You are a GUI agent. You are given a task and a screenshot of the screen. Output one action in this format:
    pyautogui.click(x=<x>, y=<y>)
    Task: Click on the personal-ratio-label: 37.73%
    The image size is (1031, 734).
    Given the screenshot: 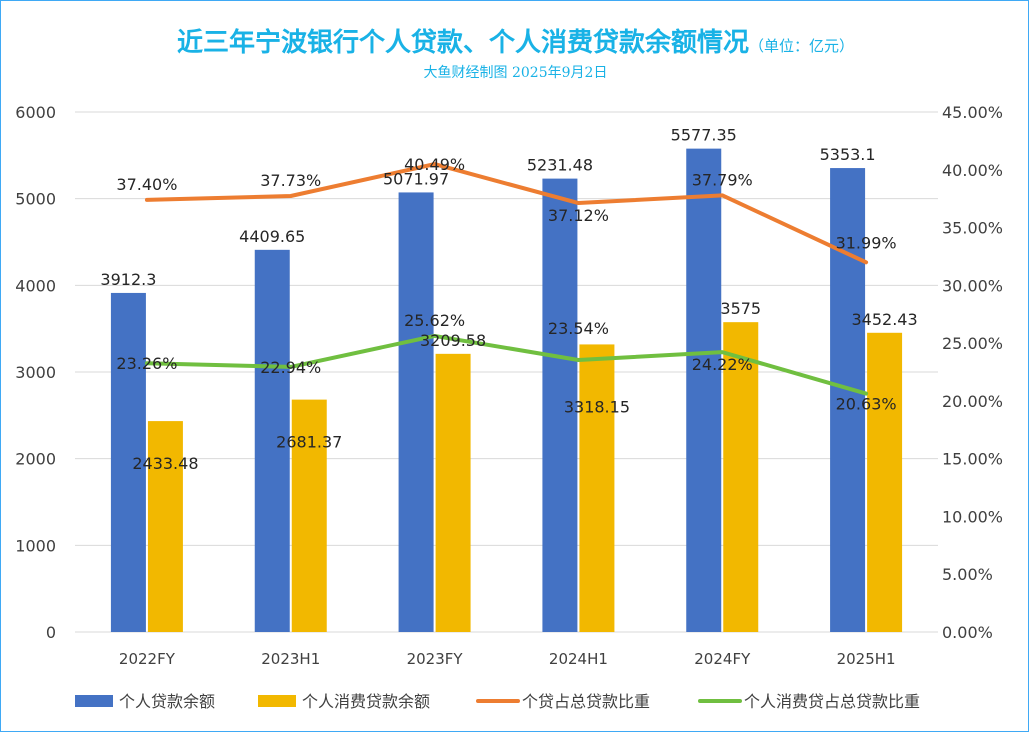 What is the action you would take?
    pyautogui.click(x=290, y=180)
    